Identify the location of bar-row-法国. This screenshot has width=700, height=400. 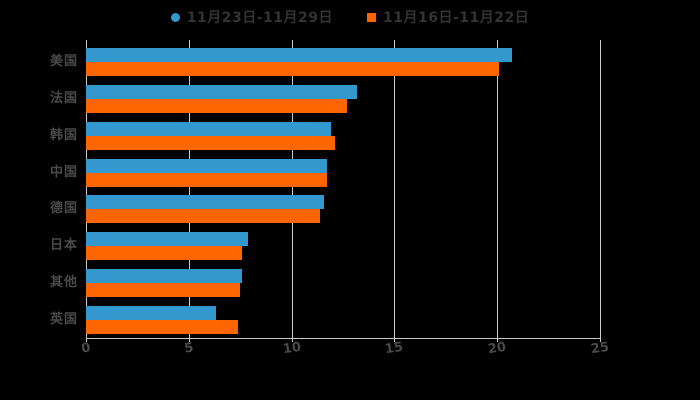
(343, 99).